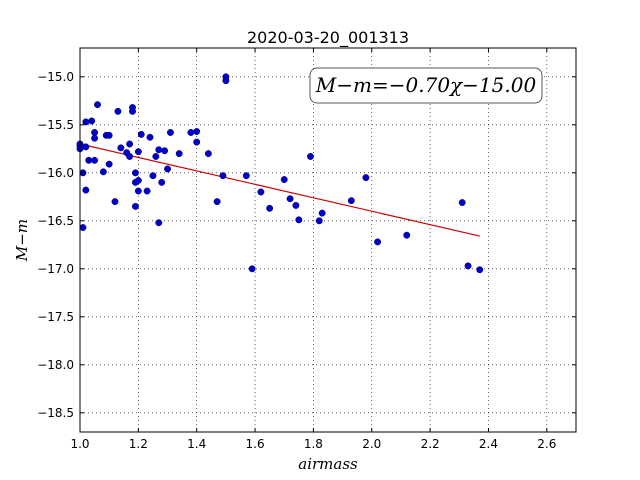 Image resolution: width=640 pixels, height=480 pixels. Describe the element at coordinates (488, 444) in the screenshot. I see `x-tick-label: 2.4` at that location.